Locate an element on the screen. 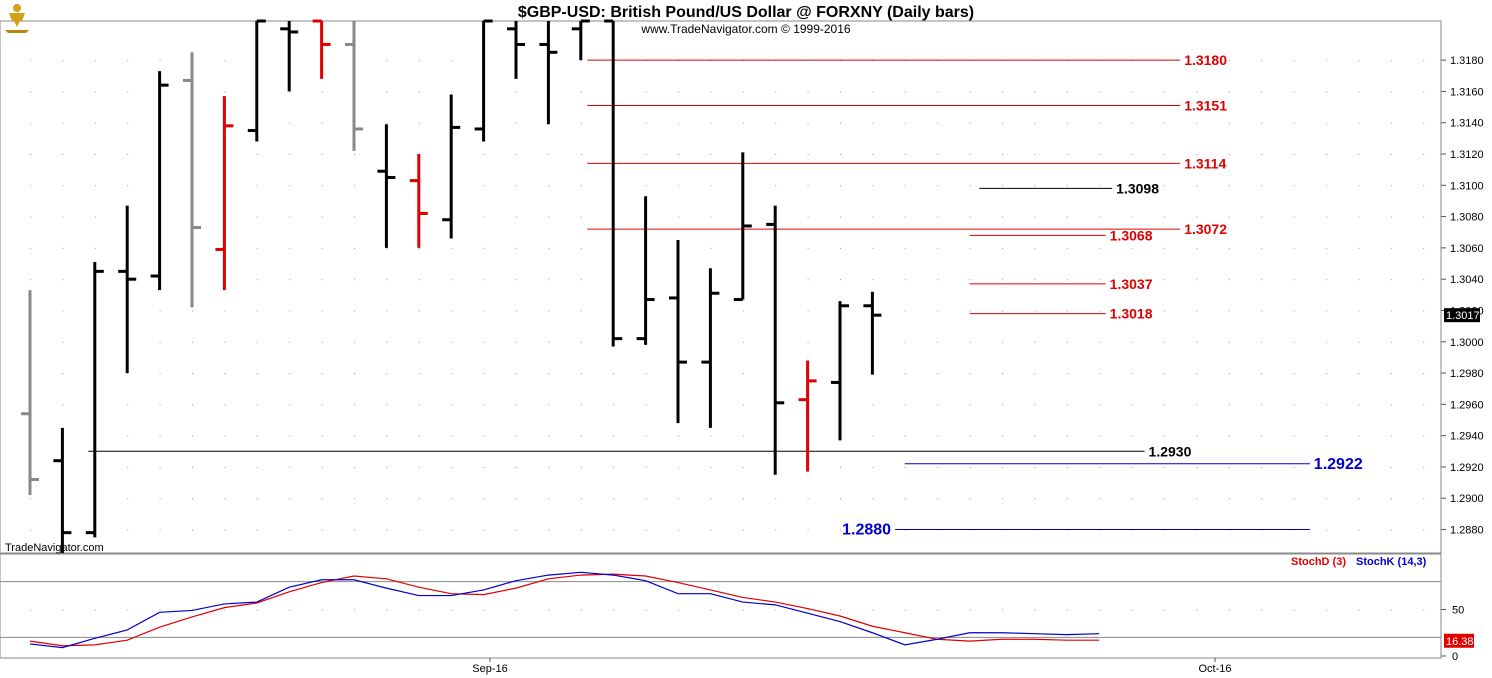 The height and width of the screenshot is (678, 1492). osc-last-value-label: 16.38 is located at coordinates (1460, 642).